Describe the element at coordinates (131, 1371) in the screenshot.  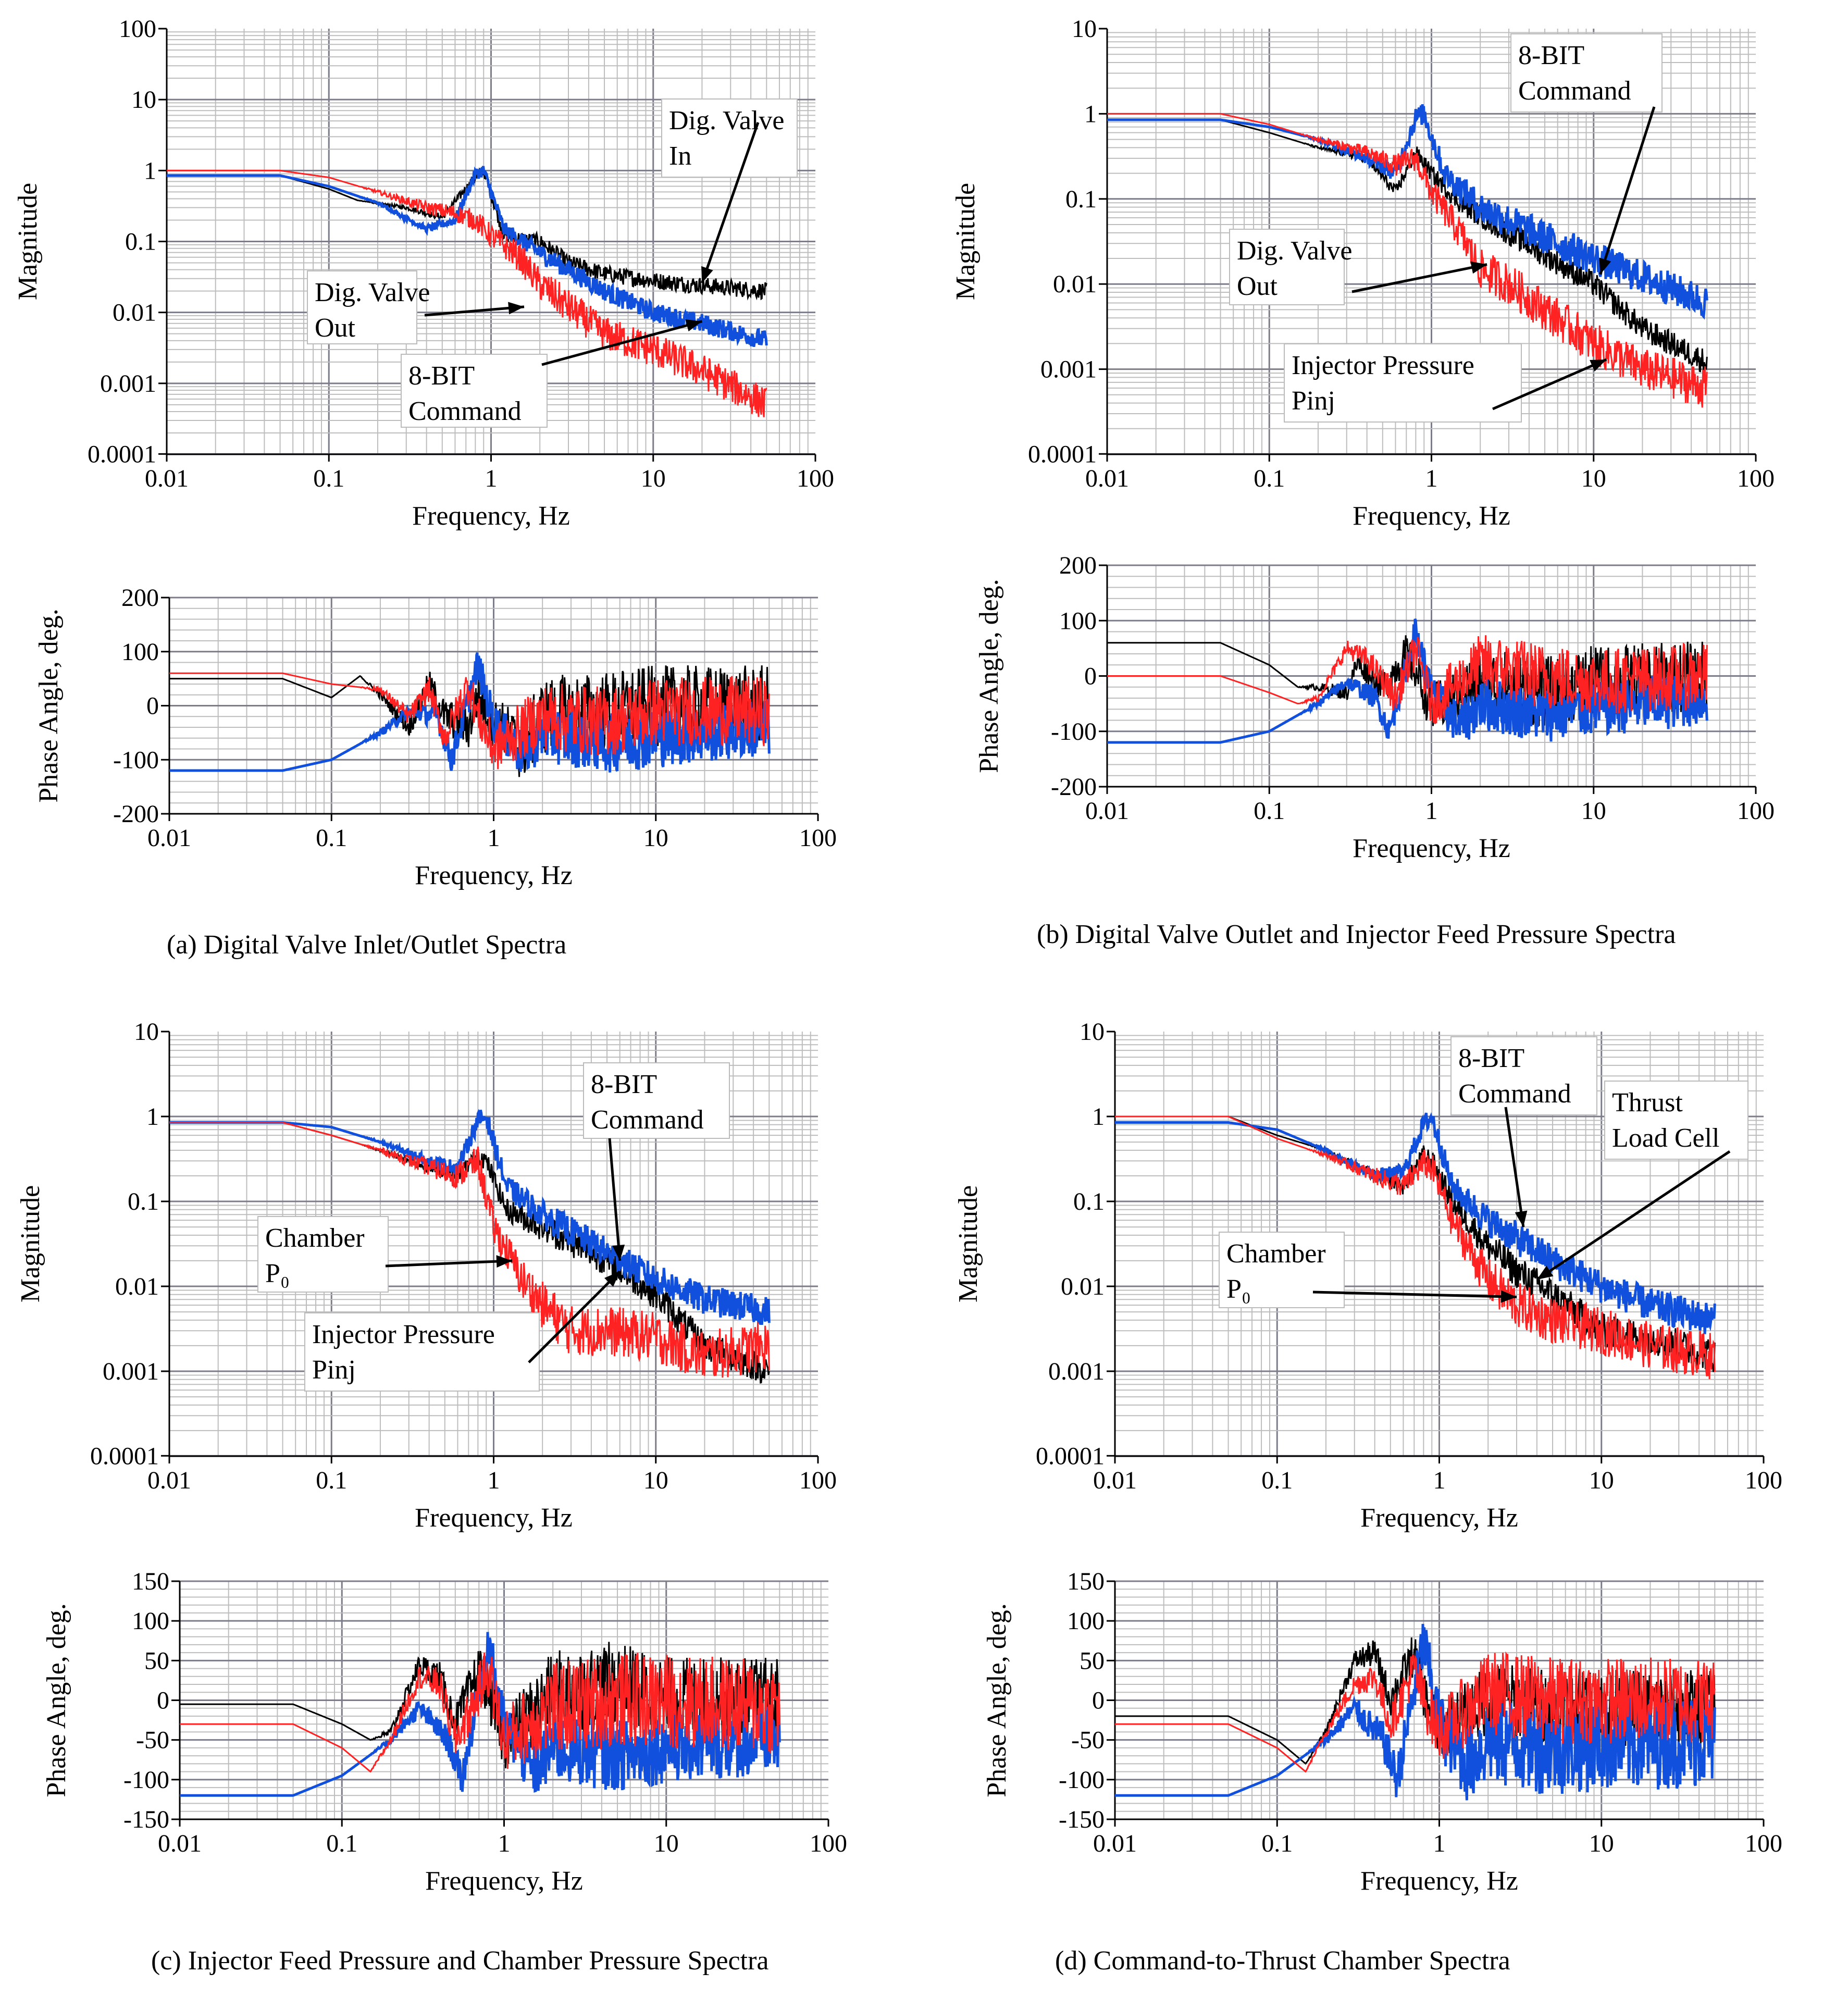
I see `y-tick-label: 0.001` at that location.